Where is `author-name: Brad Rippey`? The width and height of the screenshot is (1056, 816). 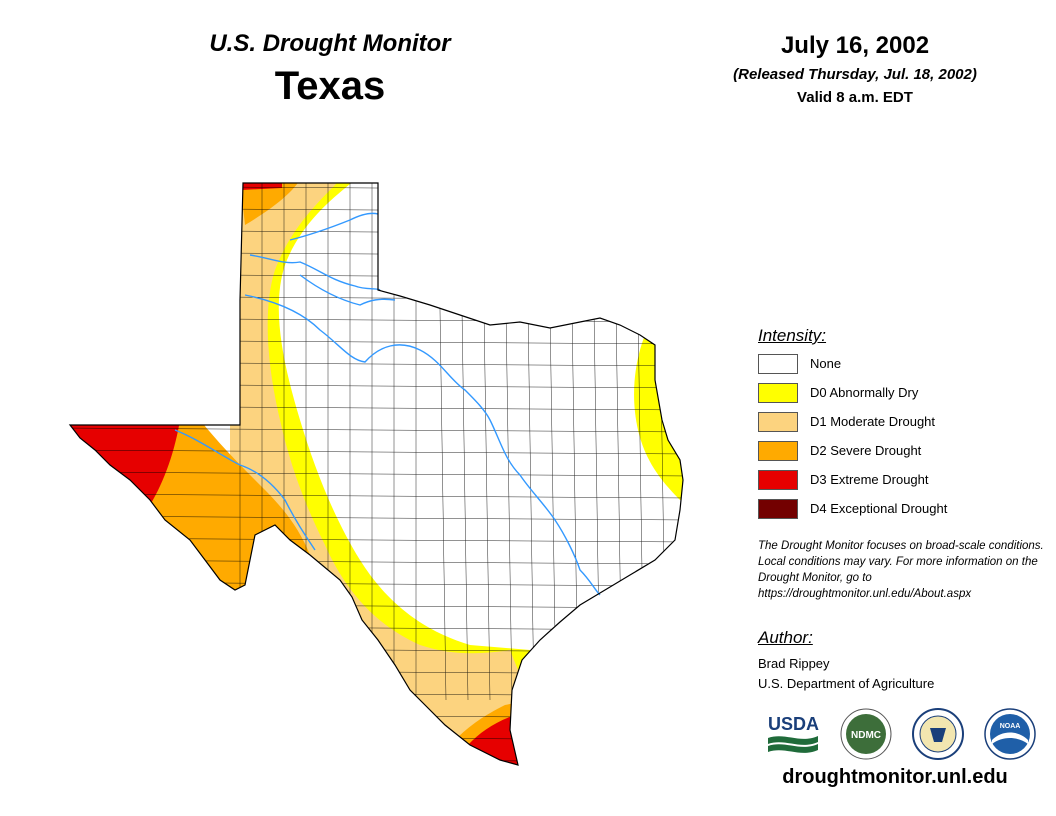 author-name: Brad Rippey is located at coordinates (794, 663).